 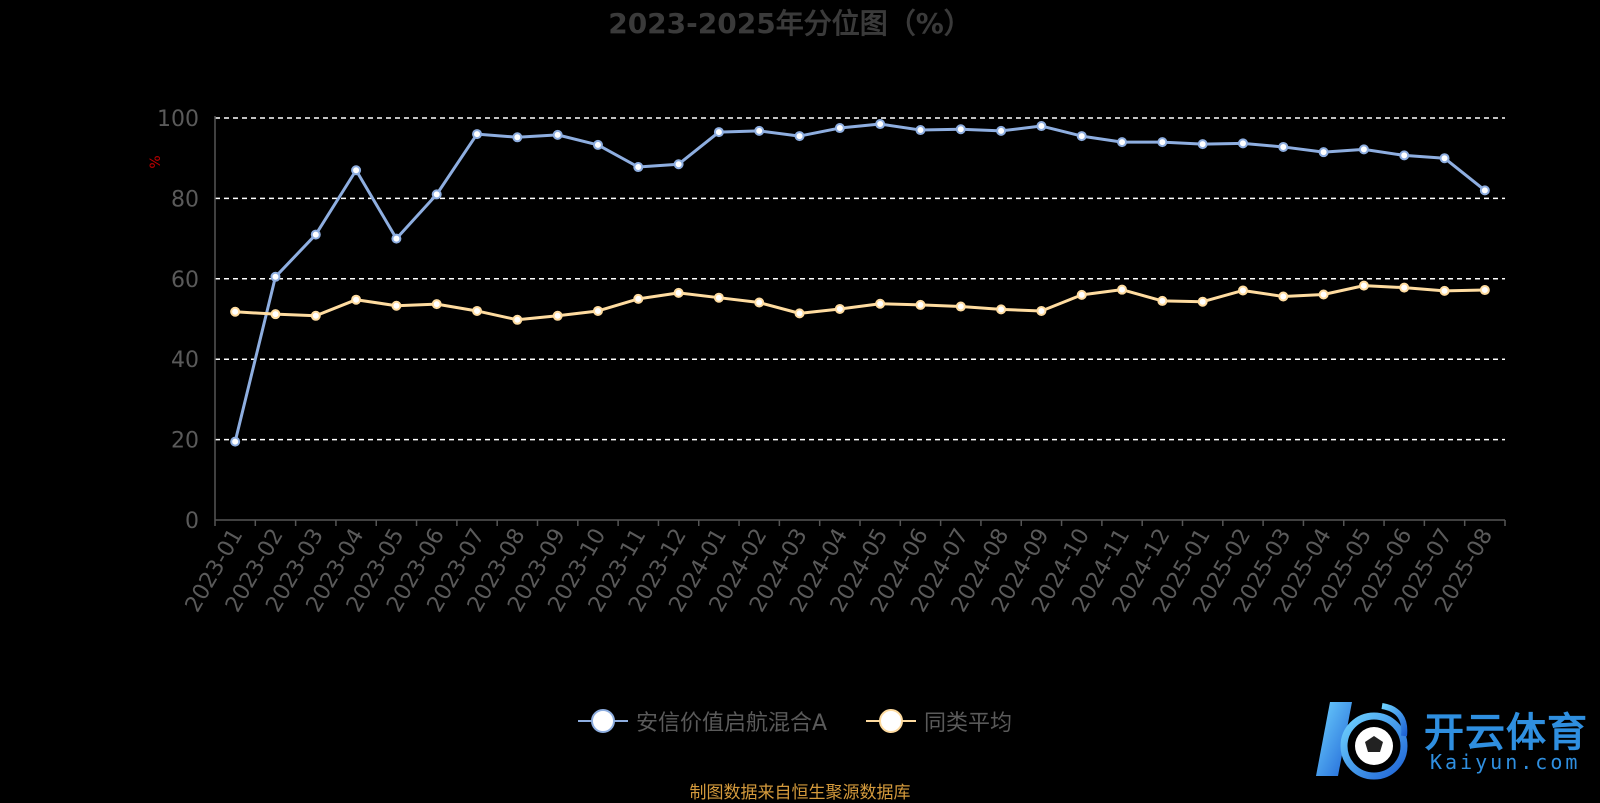 I want to click on y-tick-label: 20, so click(x=185, y=441).